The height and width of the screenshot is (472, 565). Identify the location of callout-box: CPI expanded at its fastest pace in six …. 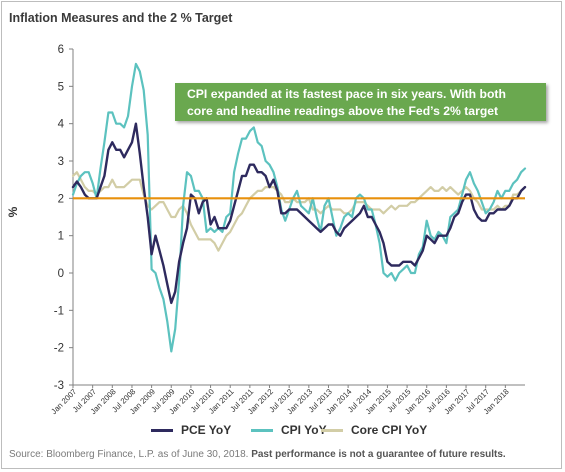
(360, 102).